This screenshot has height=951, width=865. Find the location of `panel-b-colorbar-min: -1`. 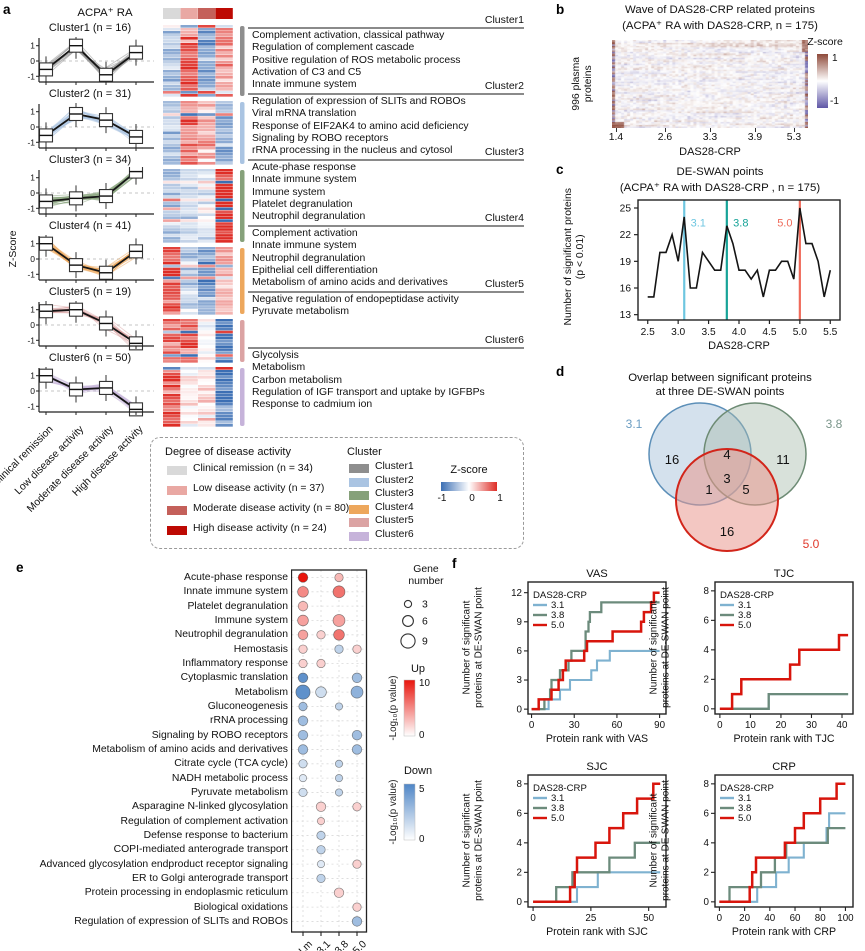

panel-b-colorbar-min: -1 is located at coordinates (834, 101).